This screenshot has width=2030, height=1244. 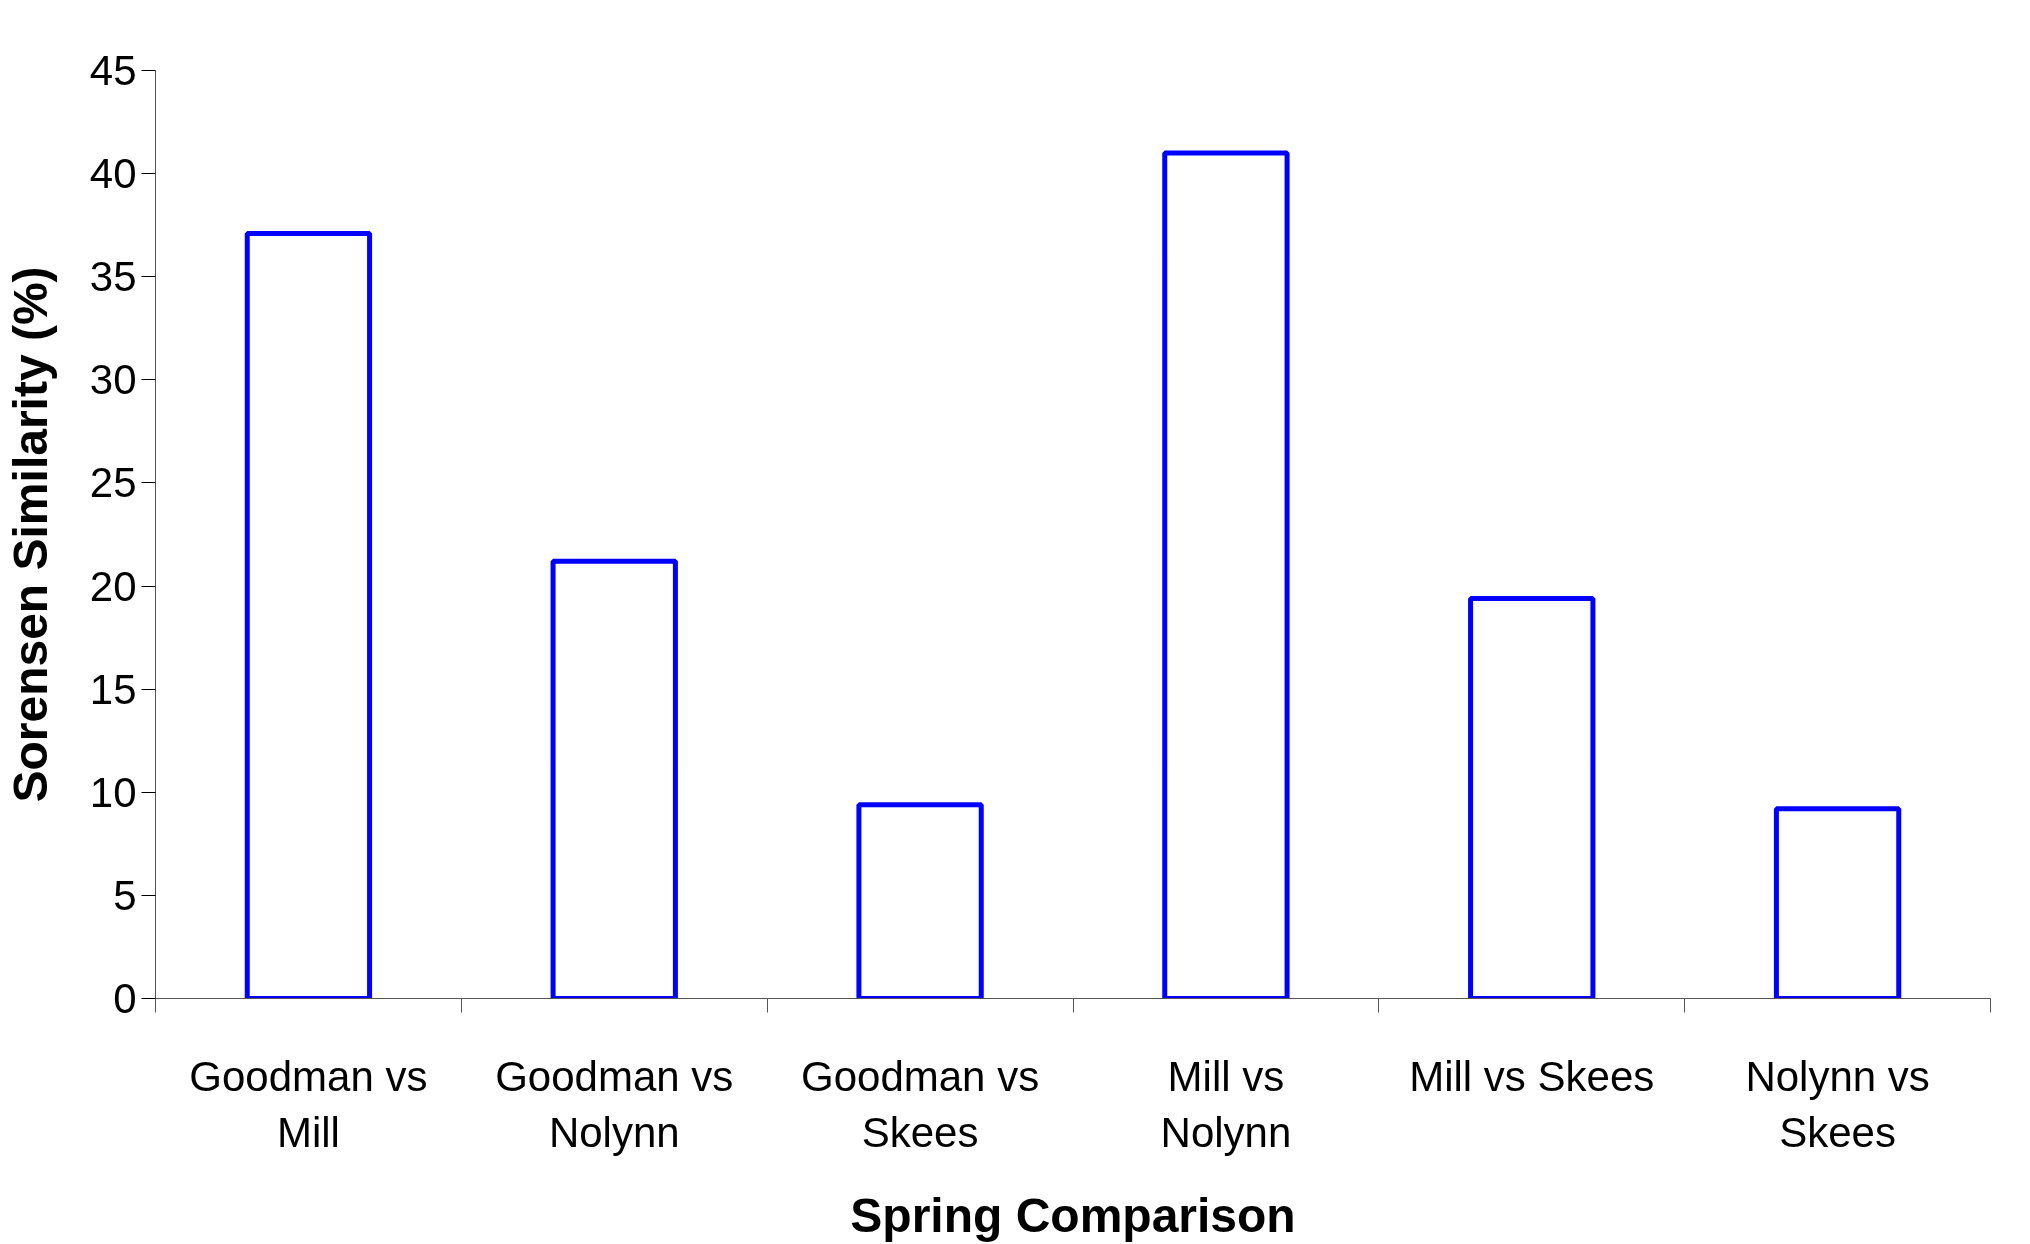 I want to click on y-tick-label: 25, so click(x=113, y=483).